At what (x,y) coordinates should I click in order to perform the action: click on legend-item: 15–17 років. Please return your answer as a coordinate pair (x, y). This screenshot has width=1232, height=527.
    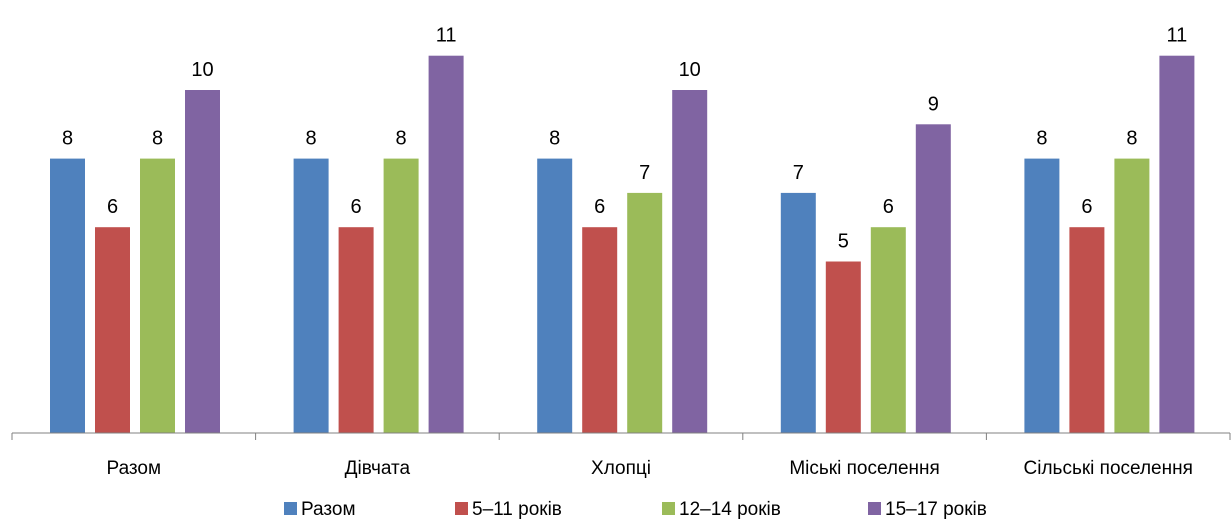
    Looking at the image, I should click on (927, 509).